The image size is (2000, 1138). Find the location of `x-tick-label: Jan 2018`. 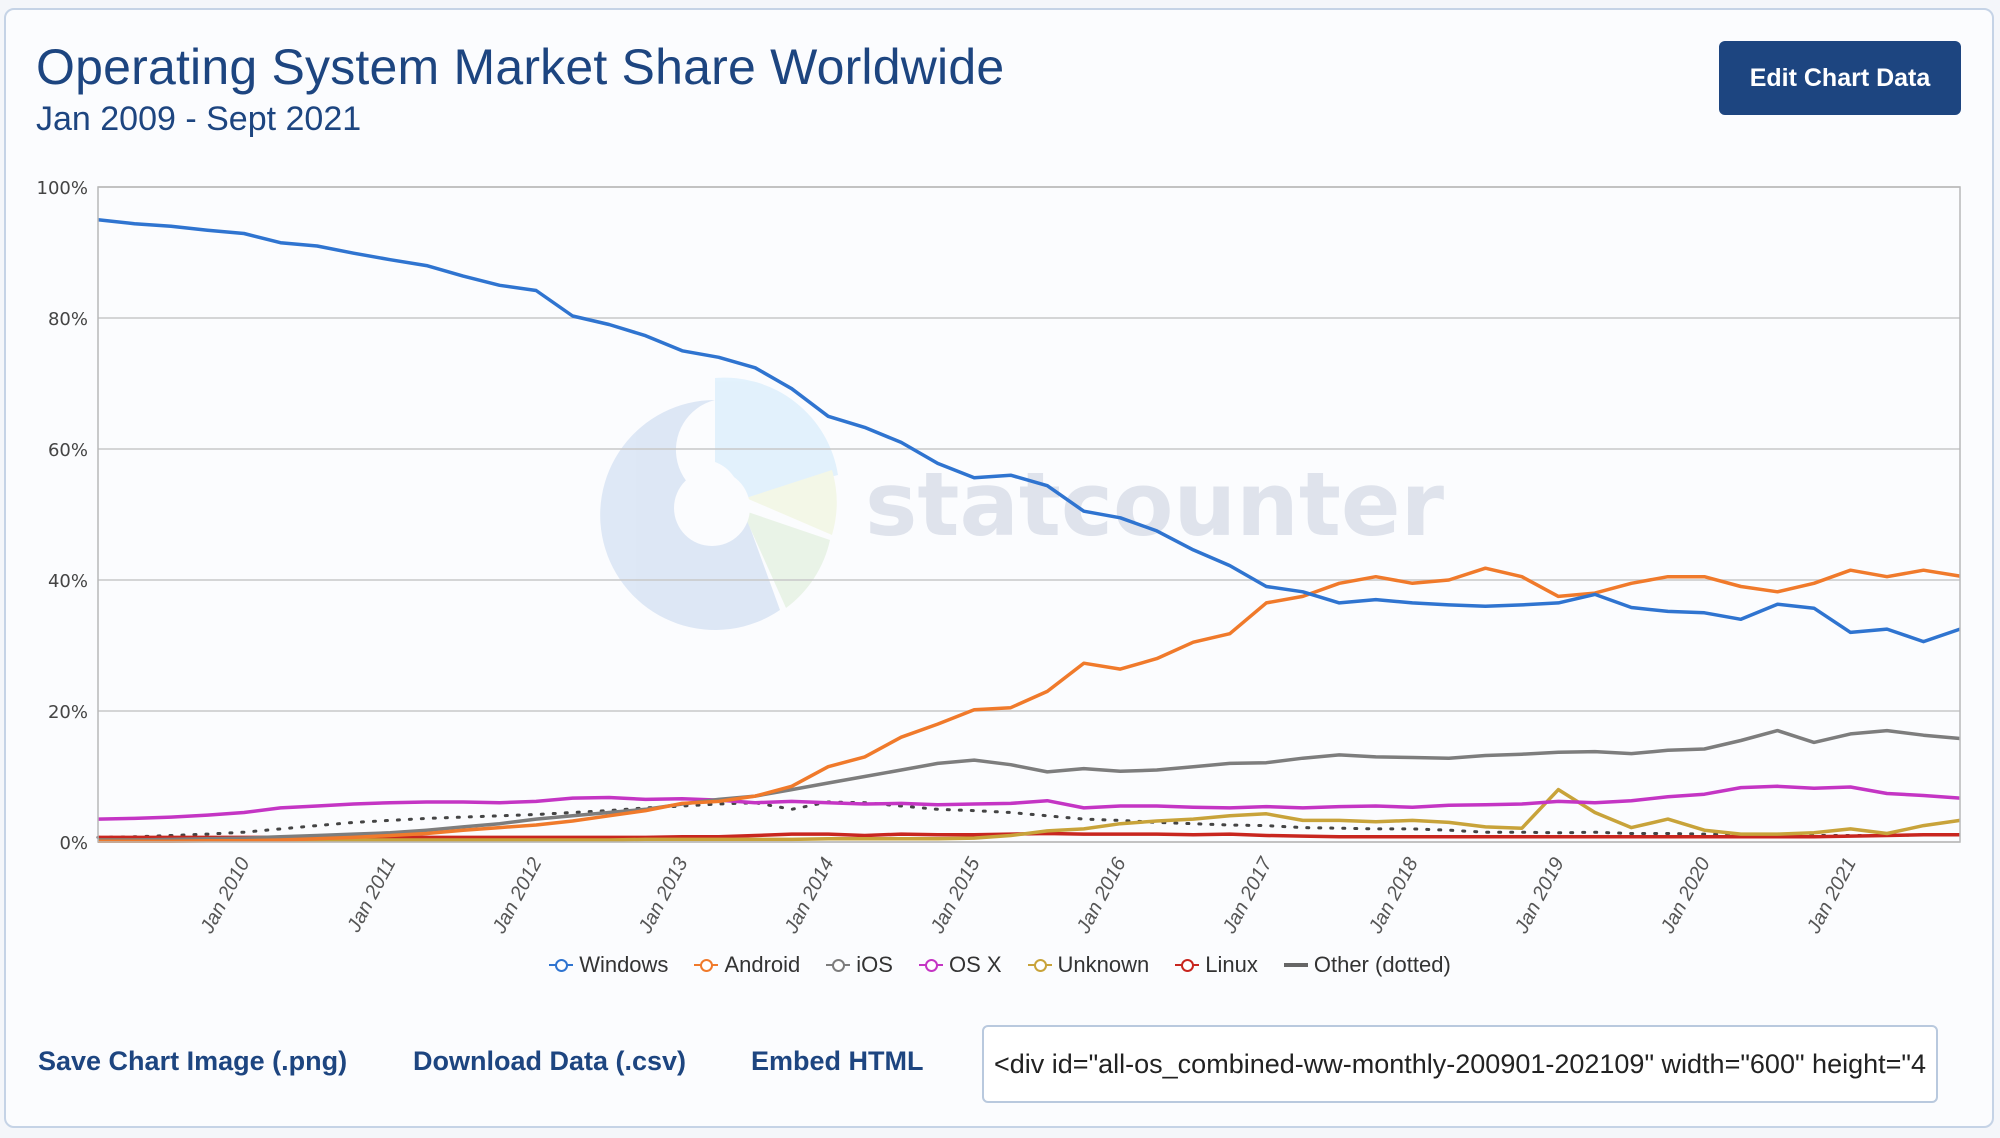

x-tick-label: Jan 2018 is located at coordinates (1393, 896).